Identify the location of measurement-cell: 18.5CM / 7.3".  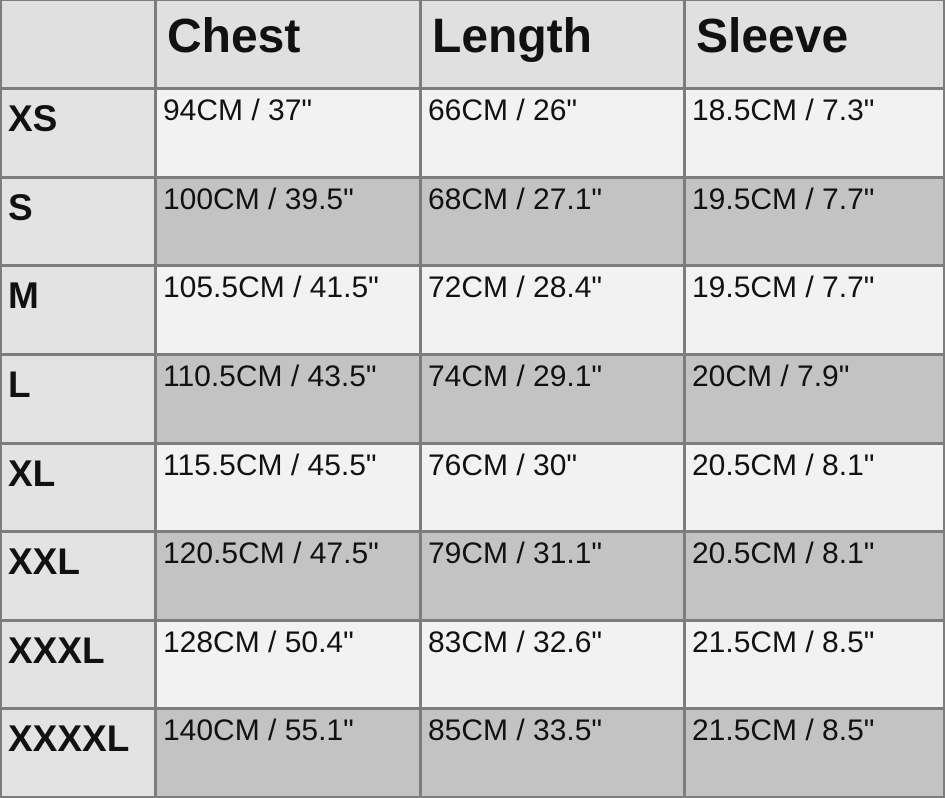
(814, 133).